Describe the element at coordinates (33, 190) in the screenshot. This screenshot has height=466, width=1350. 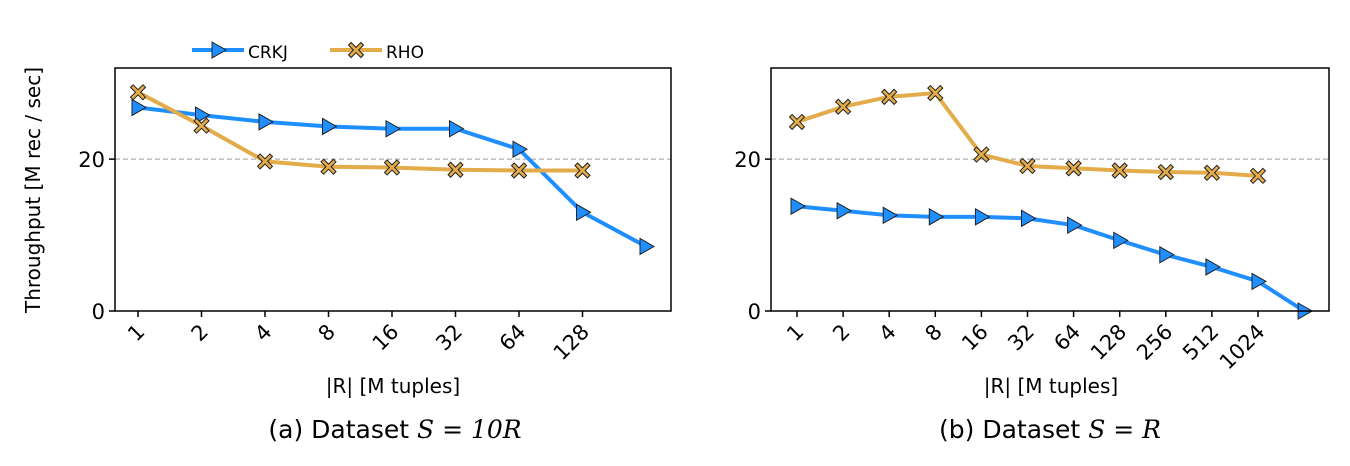
I see `y-axis-label: Throughput [M rec / sec]` at that location.